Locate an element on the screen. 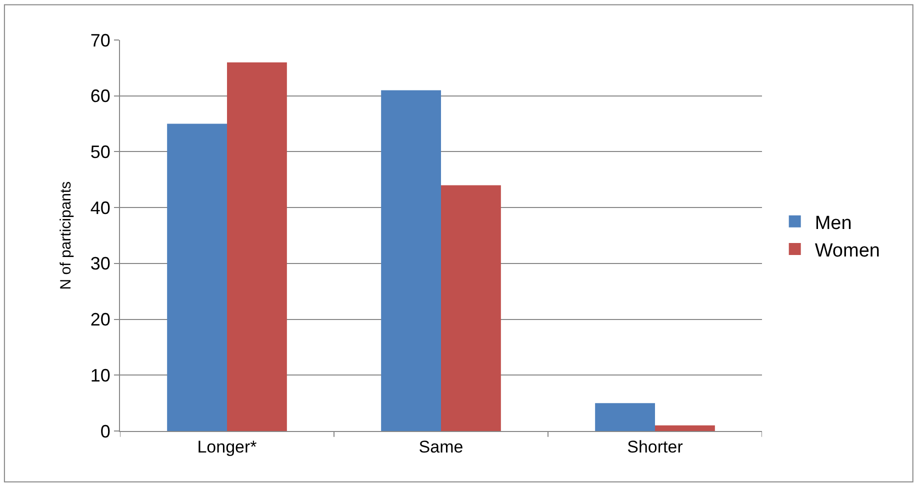 The image size is (915, 485). x-tick-label: Longer* is located at coordinates (227, 446).